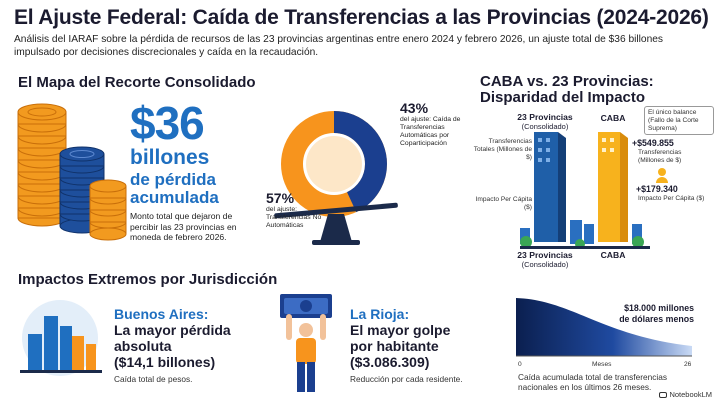 The height and width of the screenshot is (402, 720). Describe the element at coordinates (82, 190) in the screenshot. I see `coin-stack-mid` at that location.